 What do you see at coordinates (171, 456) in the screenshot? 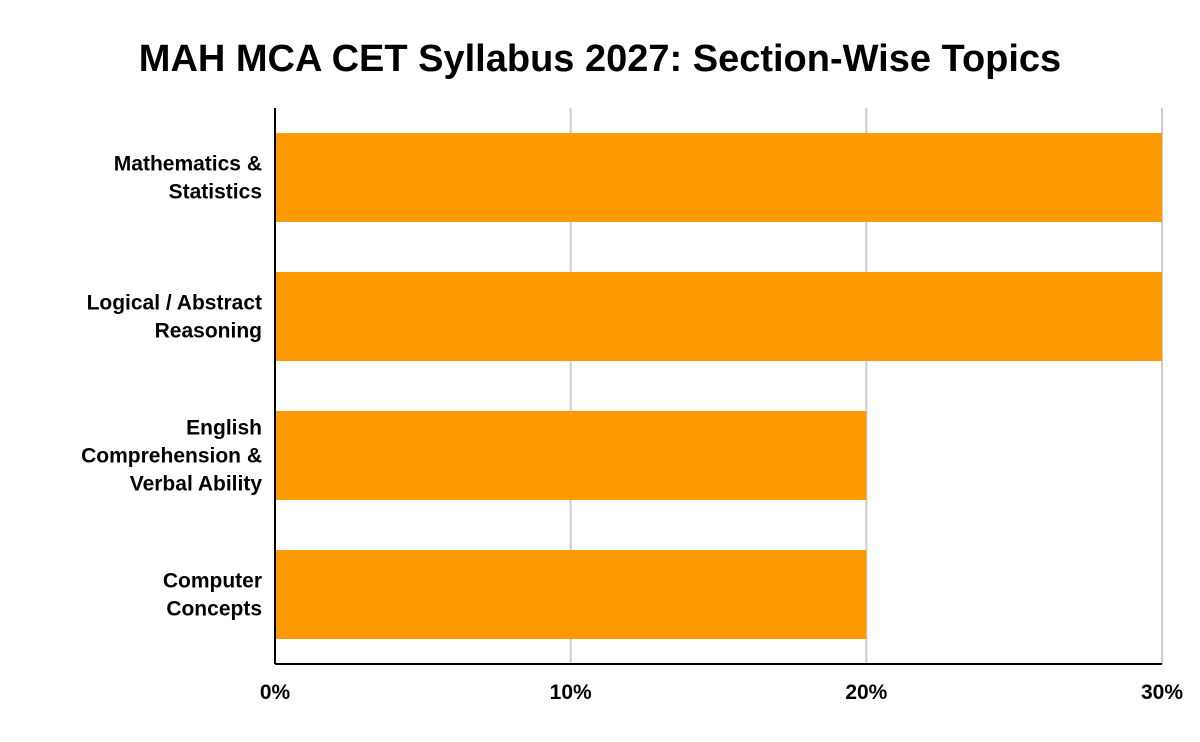
I see `category-label: English Comprehension & Verbal Ability` at bounding box center [171, 456].